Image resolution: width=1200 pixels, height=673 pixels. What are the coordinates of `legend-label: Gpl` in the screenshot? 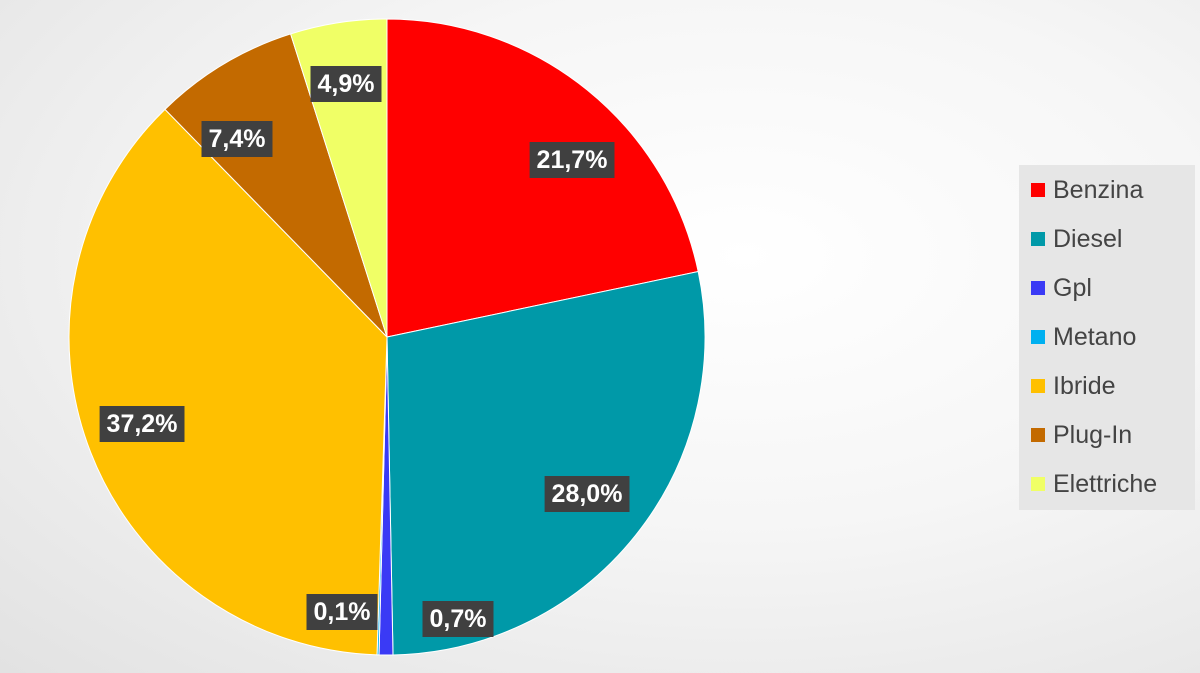 It's located at (1072, 287).